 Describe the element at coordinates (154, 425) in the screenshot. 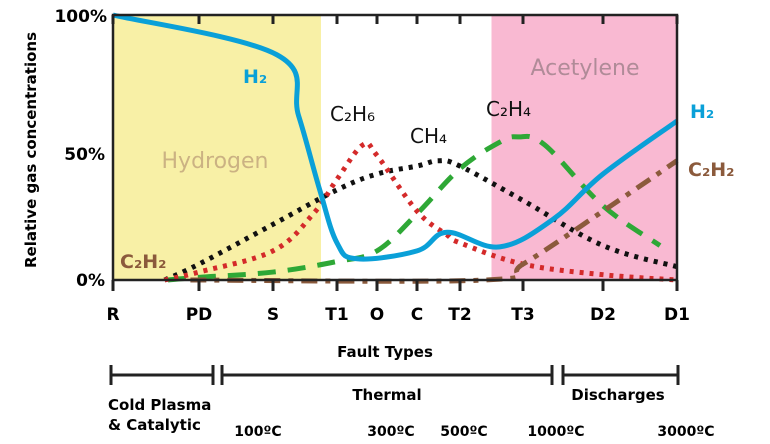

I see `group-label-catalytic: & Catalytic` at that location.